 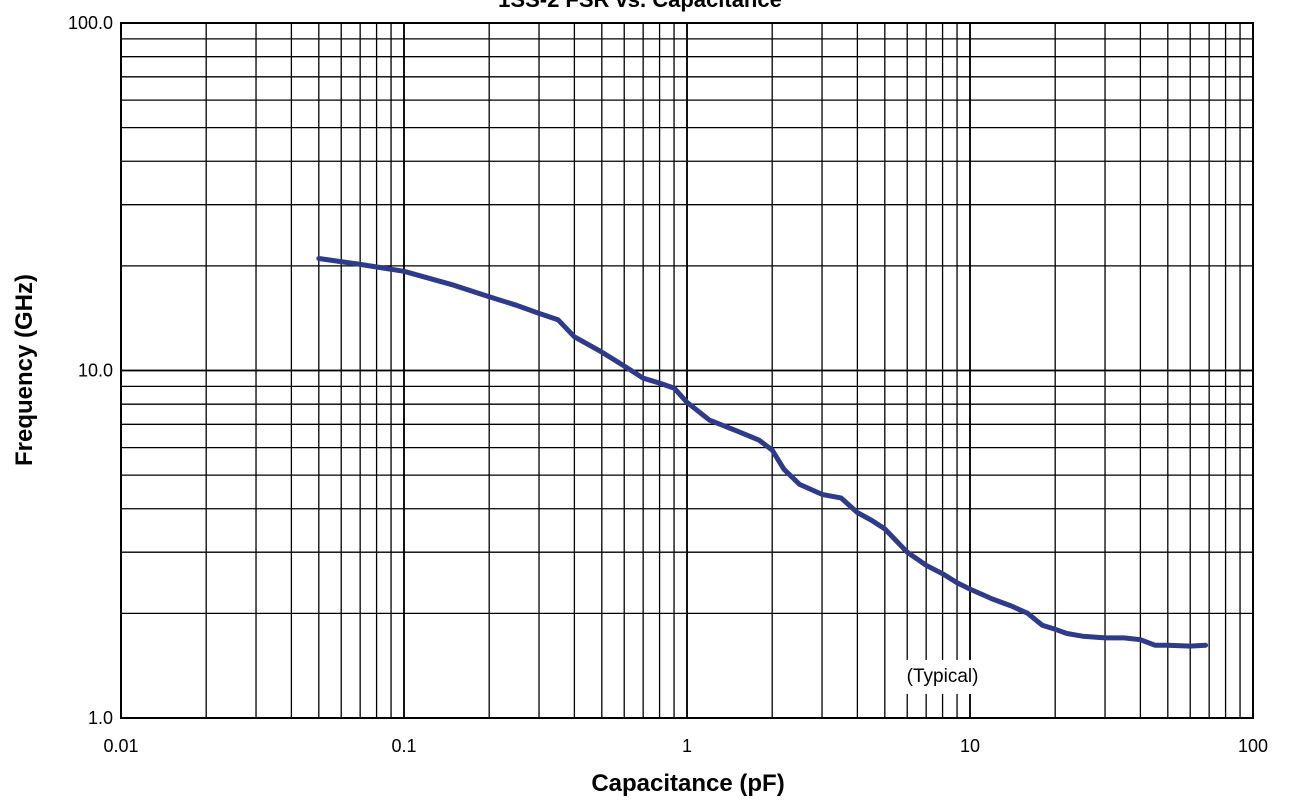 What do you see at coordinates (403, 746) in the screenshot?
I see `x-tick-label: 0.1` at bounding box center [403, 746].